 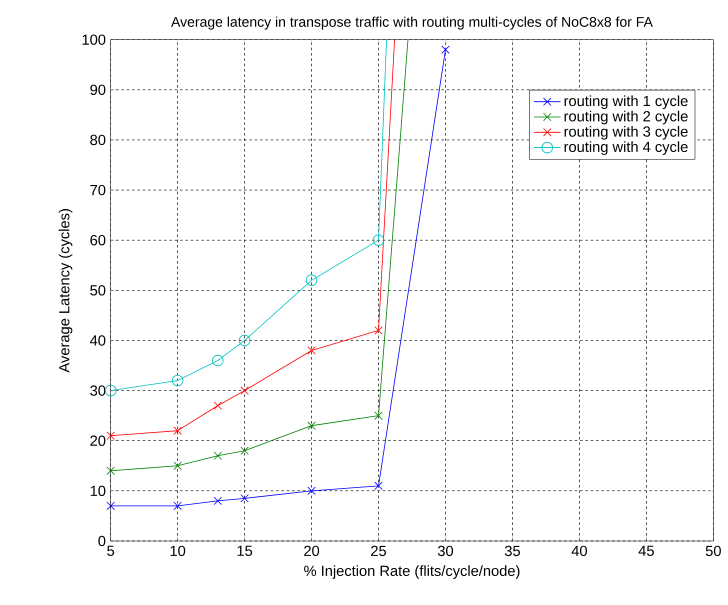 What do you see at coordinates (446, 551) in the screenshot?
I see `x-tick-label: 30` at bounding box center [446, 551].